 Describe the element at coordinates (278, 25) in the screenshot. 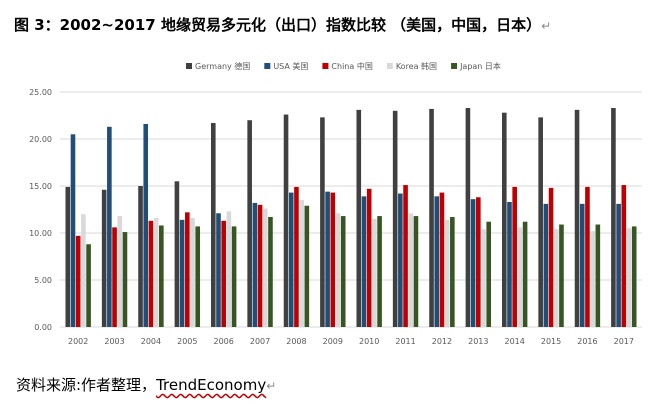

I see `figure-title-text: 图 3：2002~2017 地缘贸易多元化（出口）指数比较 （美国，中国，日本）` at that location.